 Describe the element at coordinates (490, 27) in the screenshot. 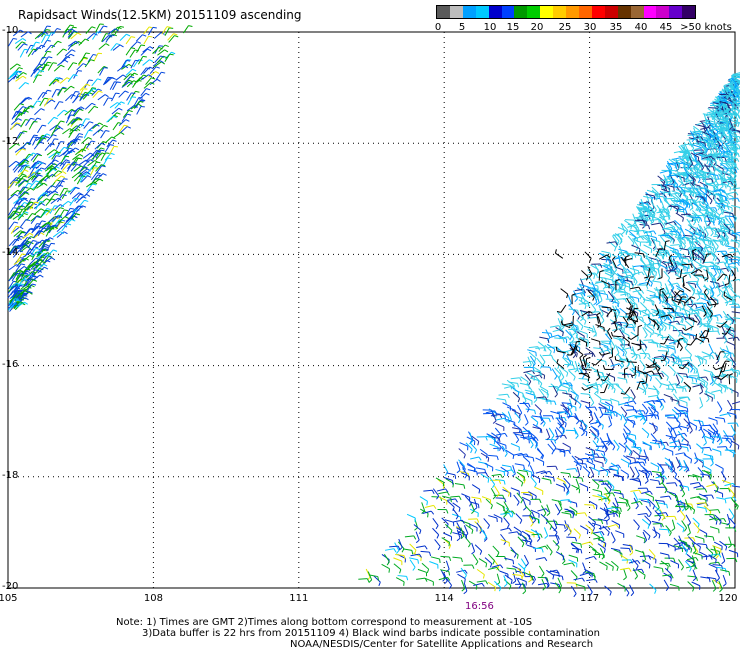

I see `legend-label: 10` at that location.